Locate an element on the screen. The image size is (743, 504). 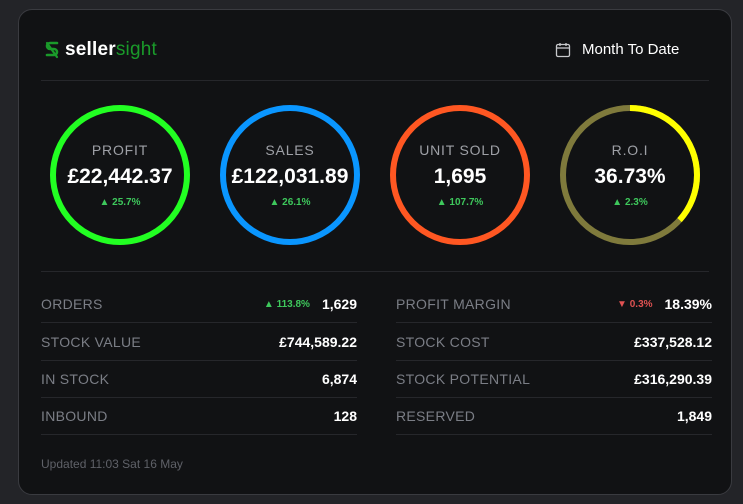
kpi-change: ▲ 2.3% is located at coordinates (630, 202).